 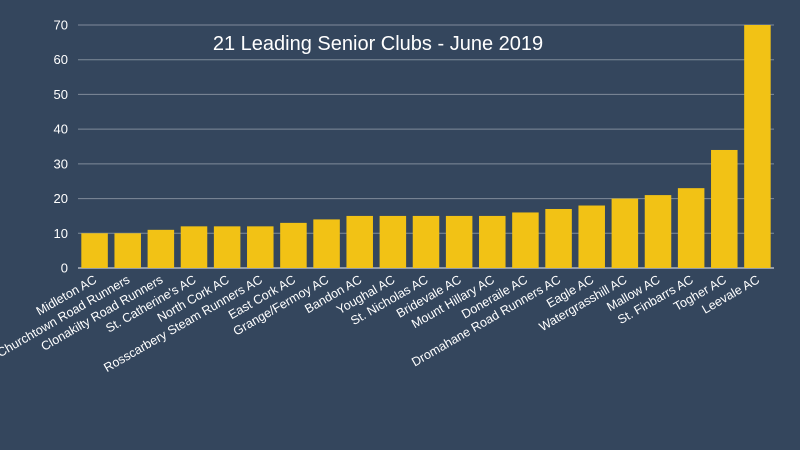 I want to click on y-tick-label: 40, so click(x=61, y=129).